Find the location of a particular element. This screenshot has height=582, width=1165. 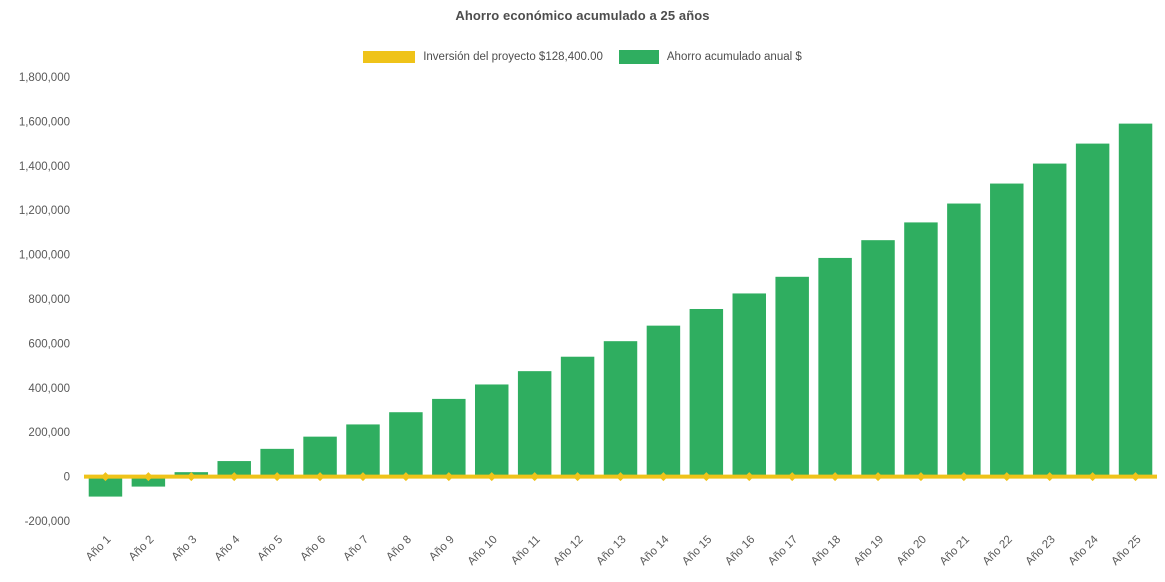

x-tick-label: Año 14 is located at coordinates (654, 550).